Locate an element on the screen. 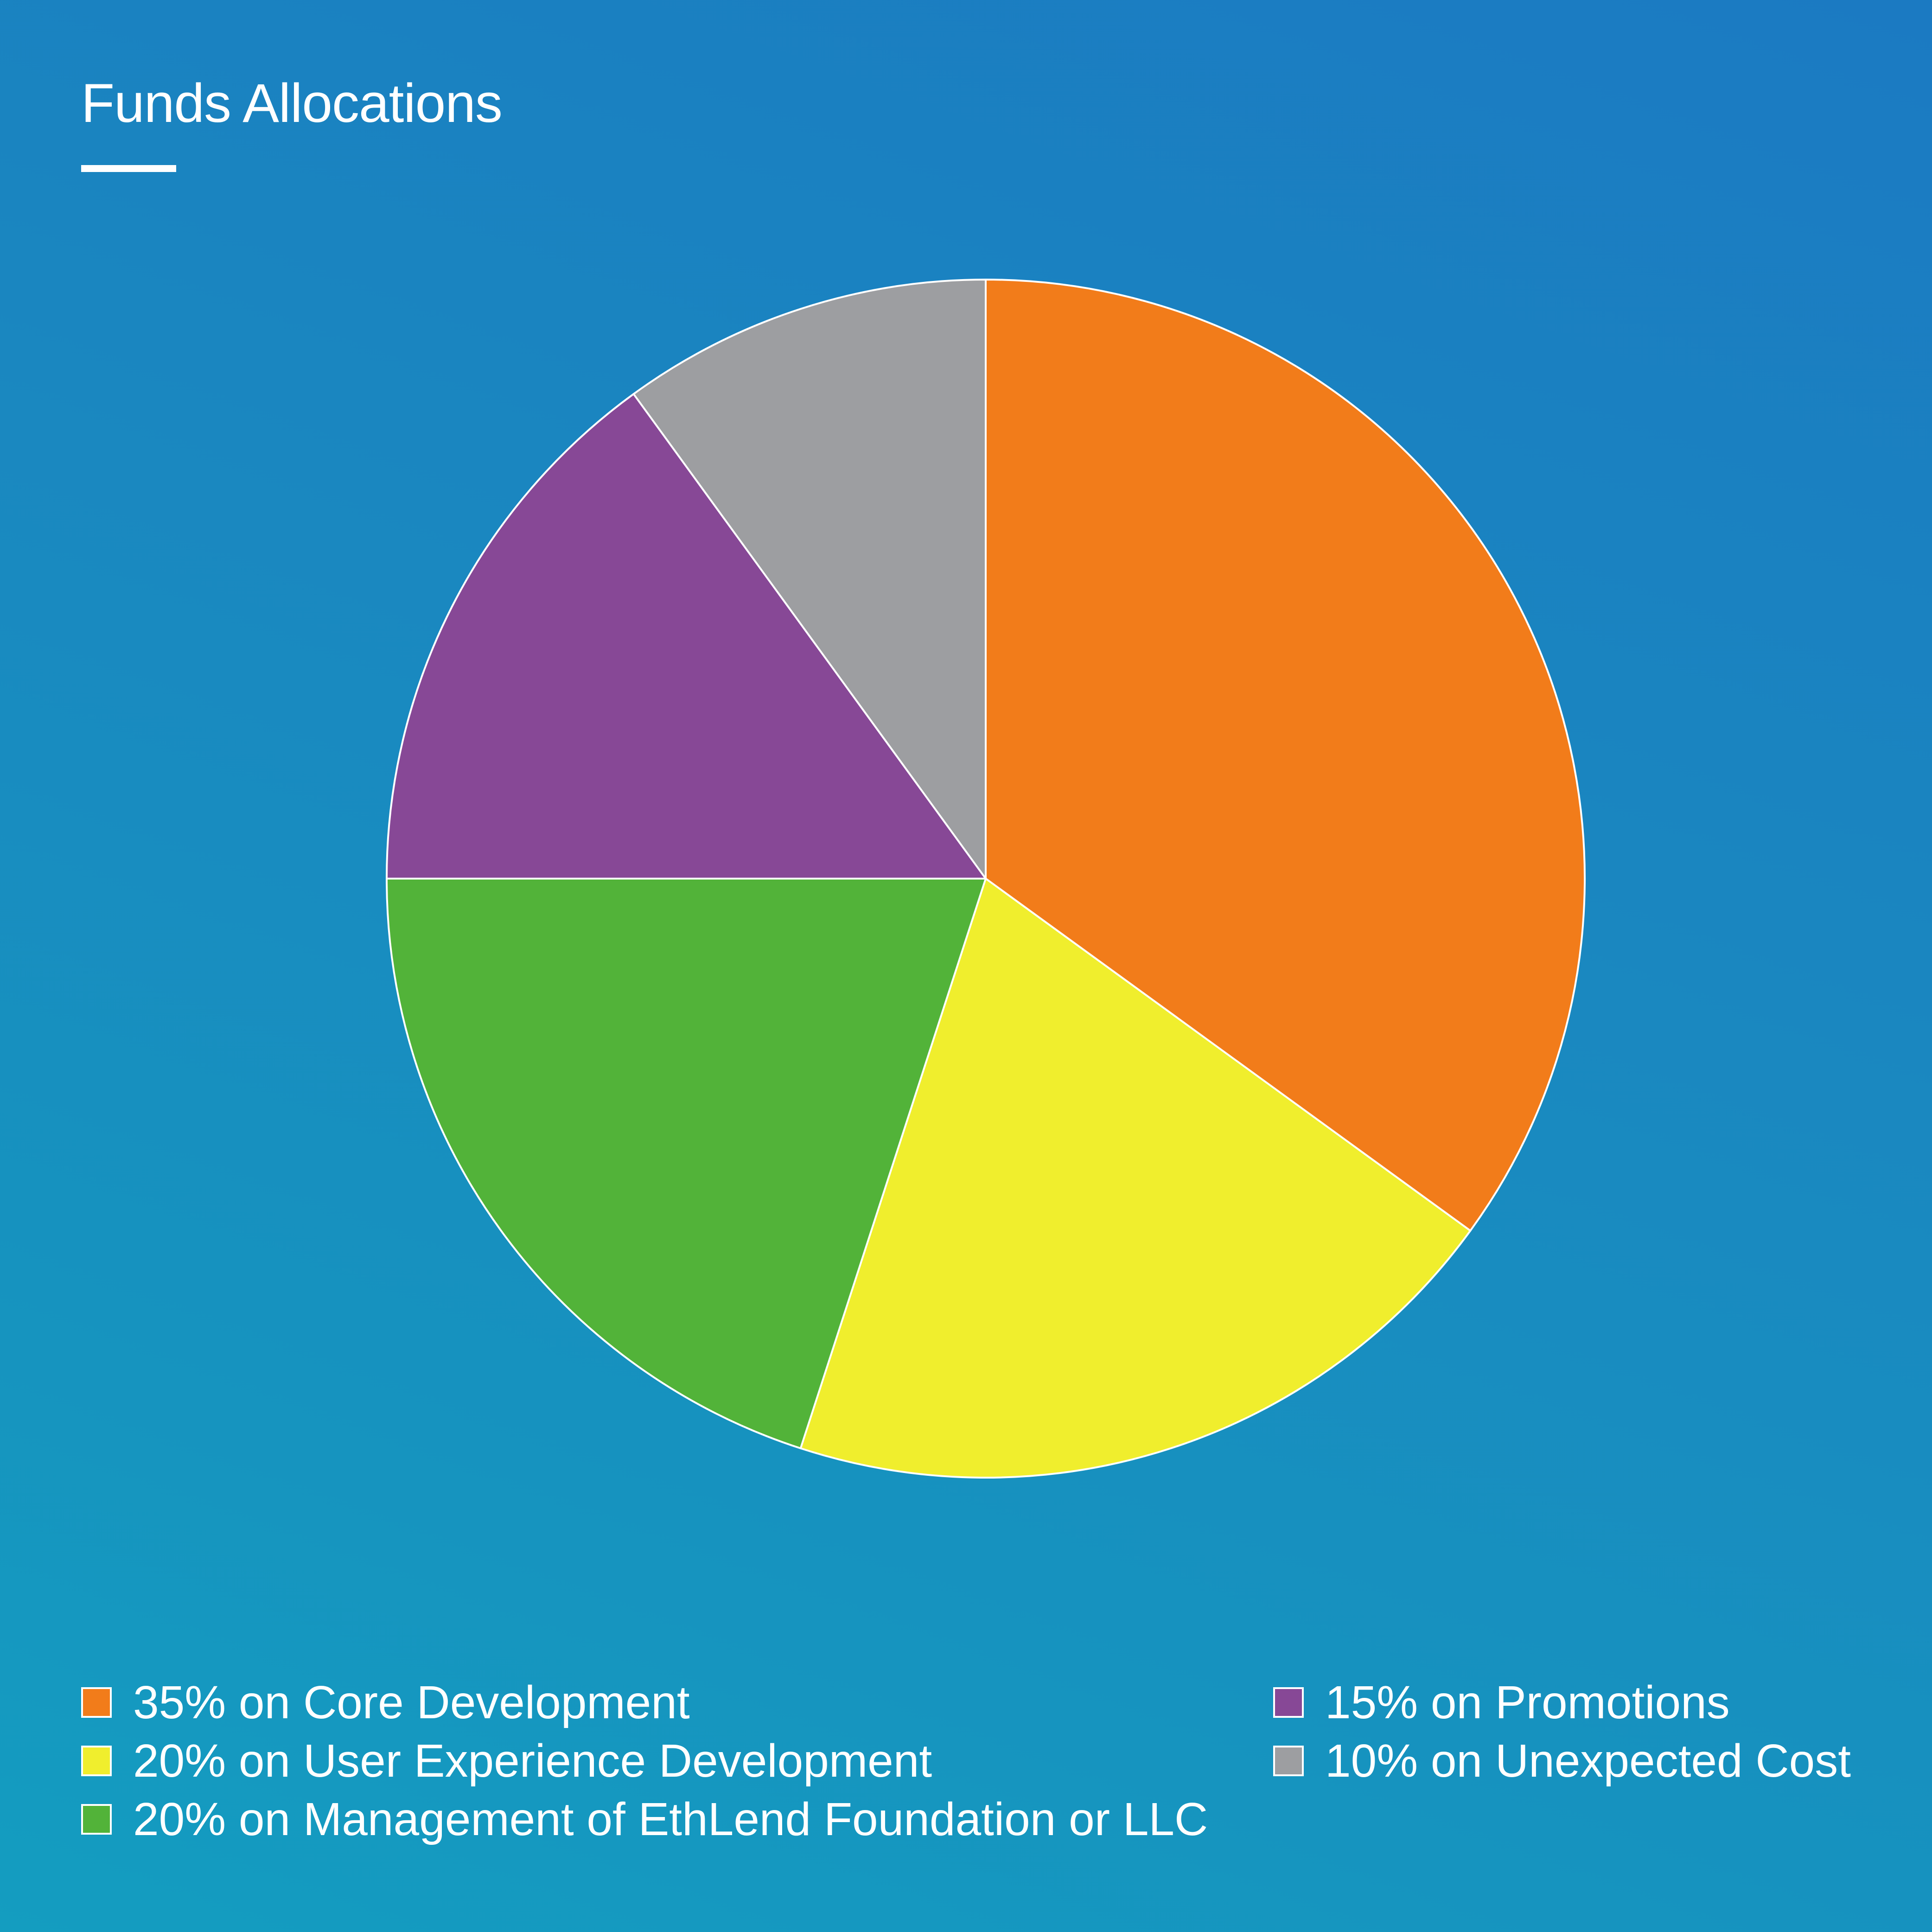 The height and width of the screenshot is (1932, 1932). legend-label-promotions: 15% on Promotions is located at coordinates (1527, 1702).